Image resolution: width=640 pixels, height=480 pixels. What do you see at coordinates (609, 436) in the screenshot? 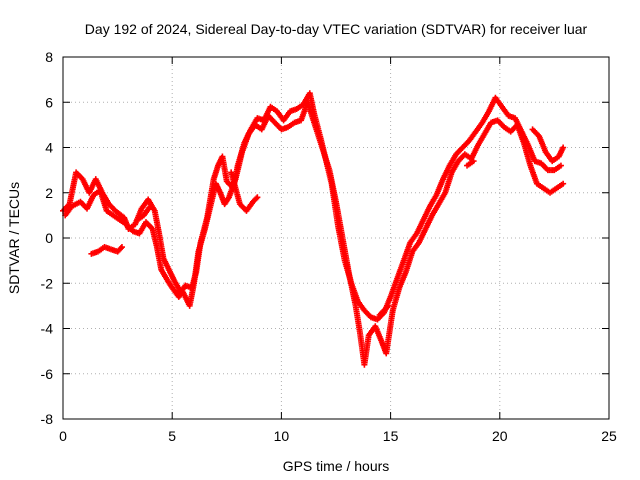
I see `x-tick-label: 25` at bounding box center [609, 436].